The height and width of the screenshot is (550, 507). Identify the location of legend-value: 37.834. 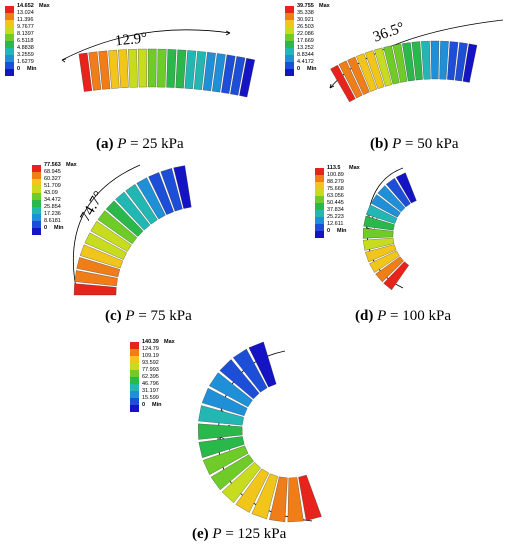
(335, 210).